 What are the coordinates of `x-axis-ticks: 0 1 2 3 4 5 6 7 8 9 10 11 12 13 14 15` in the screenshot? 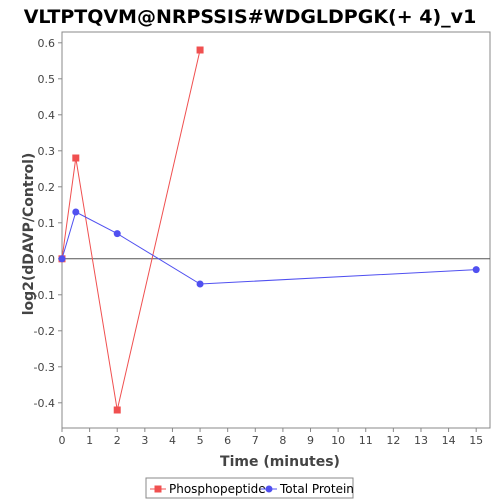 It's located at (271, 437).